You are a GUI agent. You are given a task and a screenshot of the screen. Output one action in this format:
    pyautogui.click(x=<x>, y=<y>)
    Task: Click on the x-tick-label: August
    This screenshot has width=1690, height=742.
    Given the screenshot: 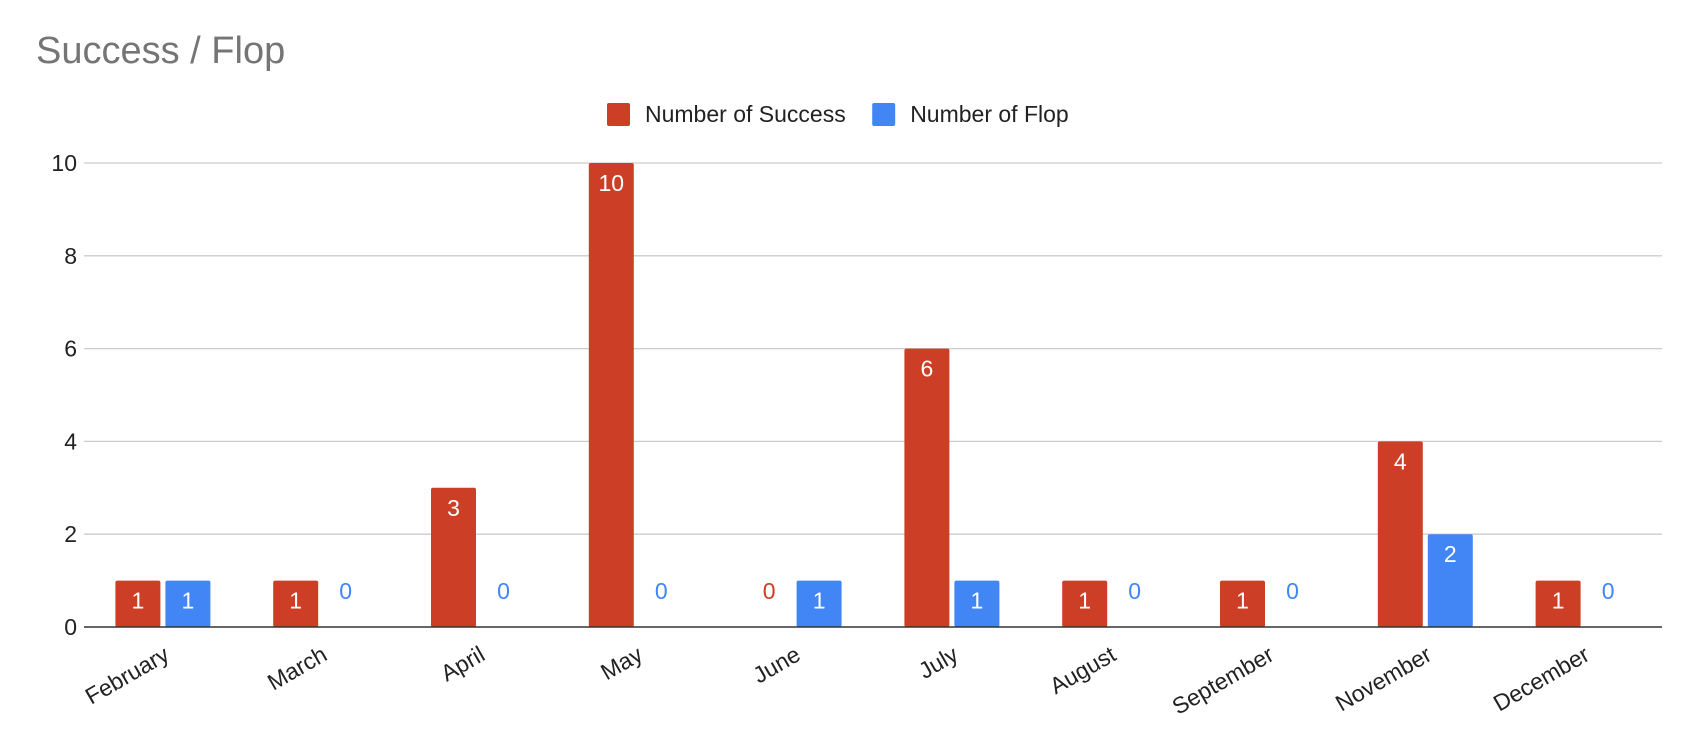 What is the action you would take?
    pyautogui.click(x=1083, y=670)
    